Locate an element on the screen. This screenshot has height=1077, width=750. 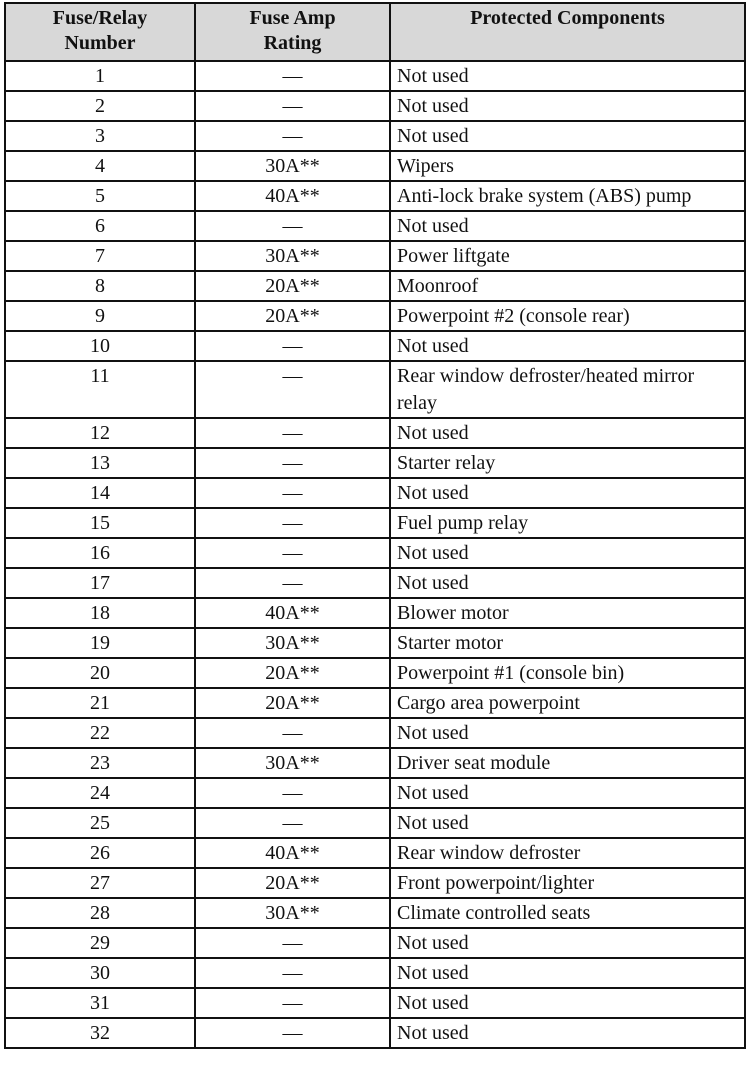
header-protected-components: Protected Components is located at coordinates (567, 32).